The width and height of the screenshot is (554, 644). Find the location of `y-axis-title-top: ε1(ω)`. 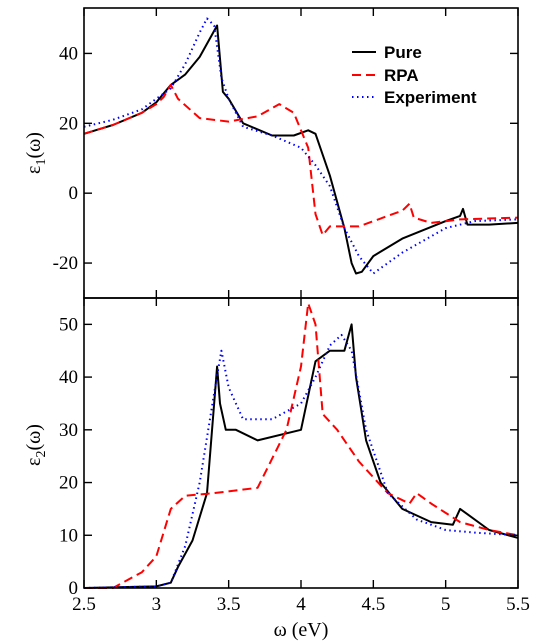

y-axis-title-top: ε1(ω) is located at coordinates (36, 153).